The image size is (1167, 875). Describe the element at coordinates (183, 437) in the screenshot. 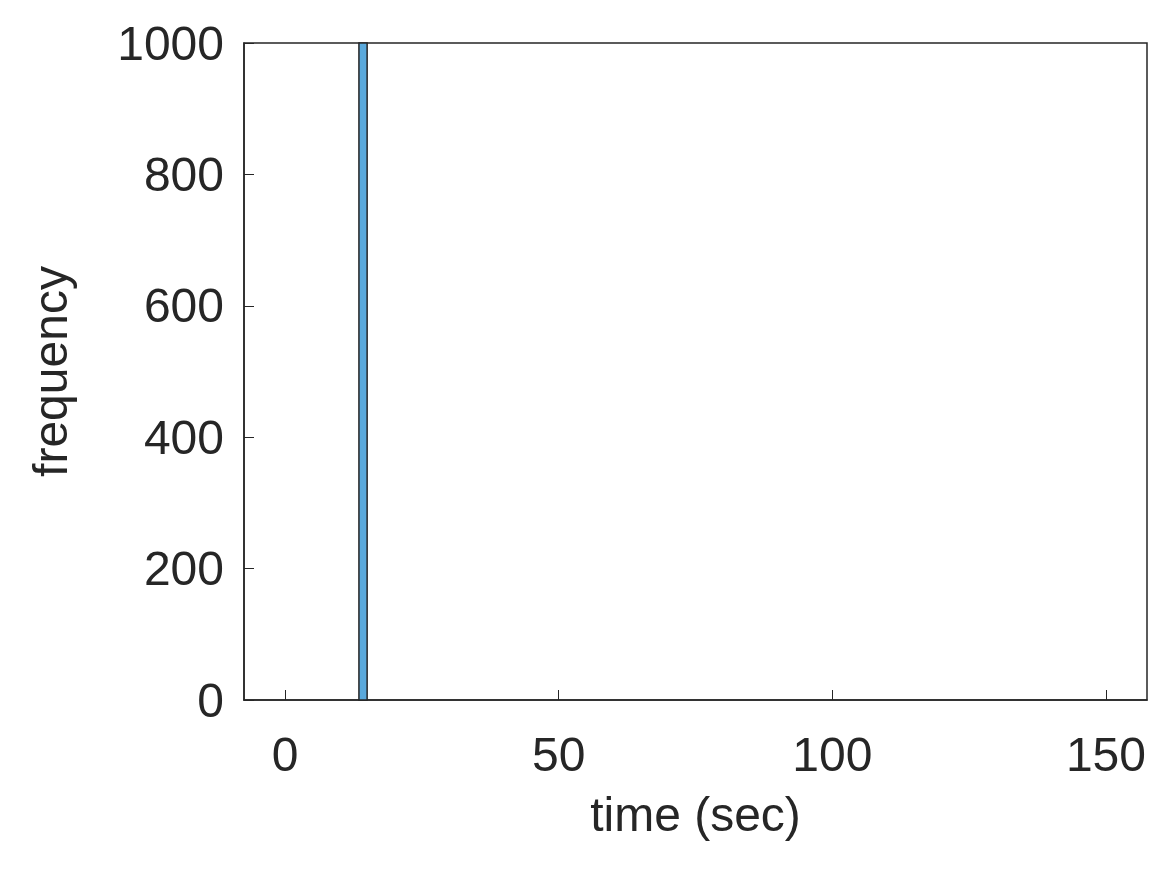

I see `y-tick-label: 400` at that location.